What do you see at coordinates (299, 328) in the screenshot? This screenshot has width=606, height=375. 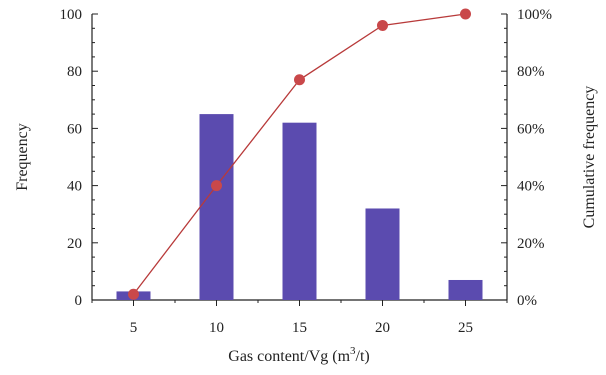 I see `x-tick-label: 15` at bounding box center [299, 328].